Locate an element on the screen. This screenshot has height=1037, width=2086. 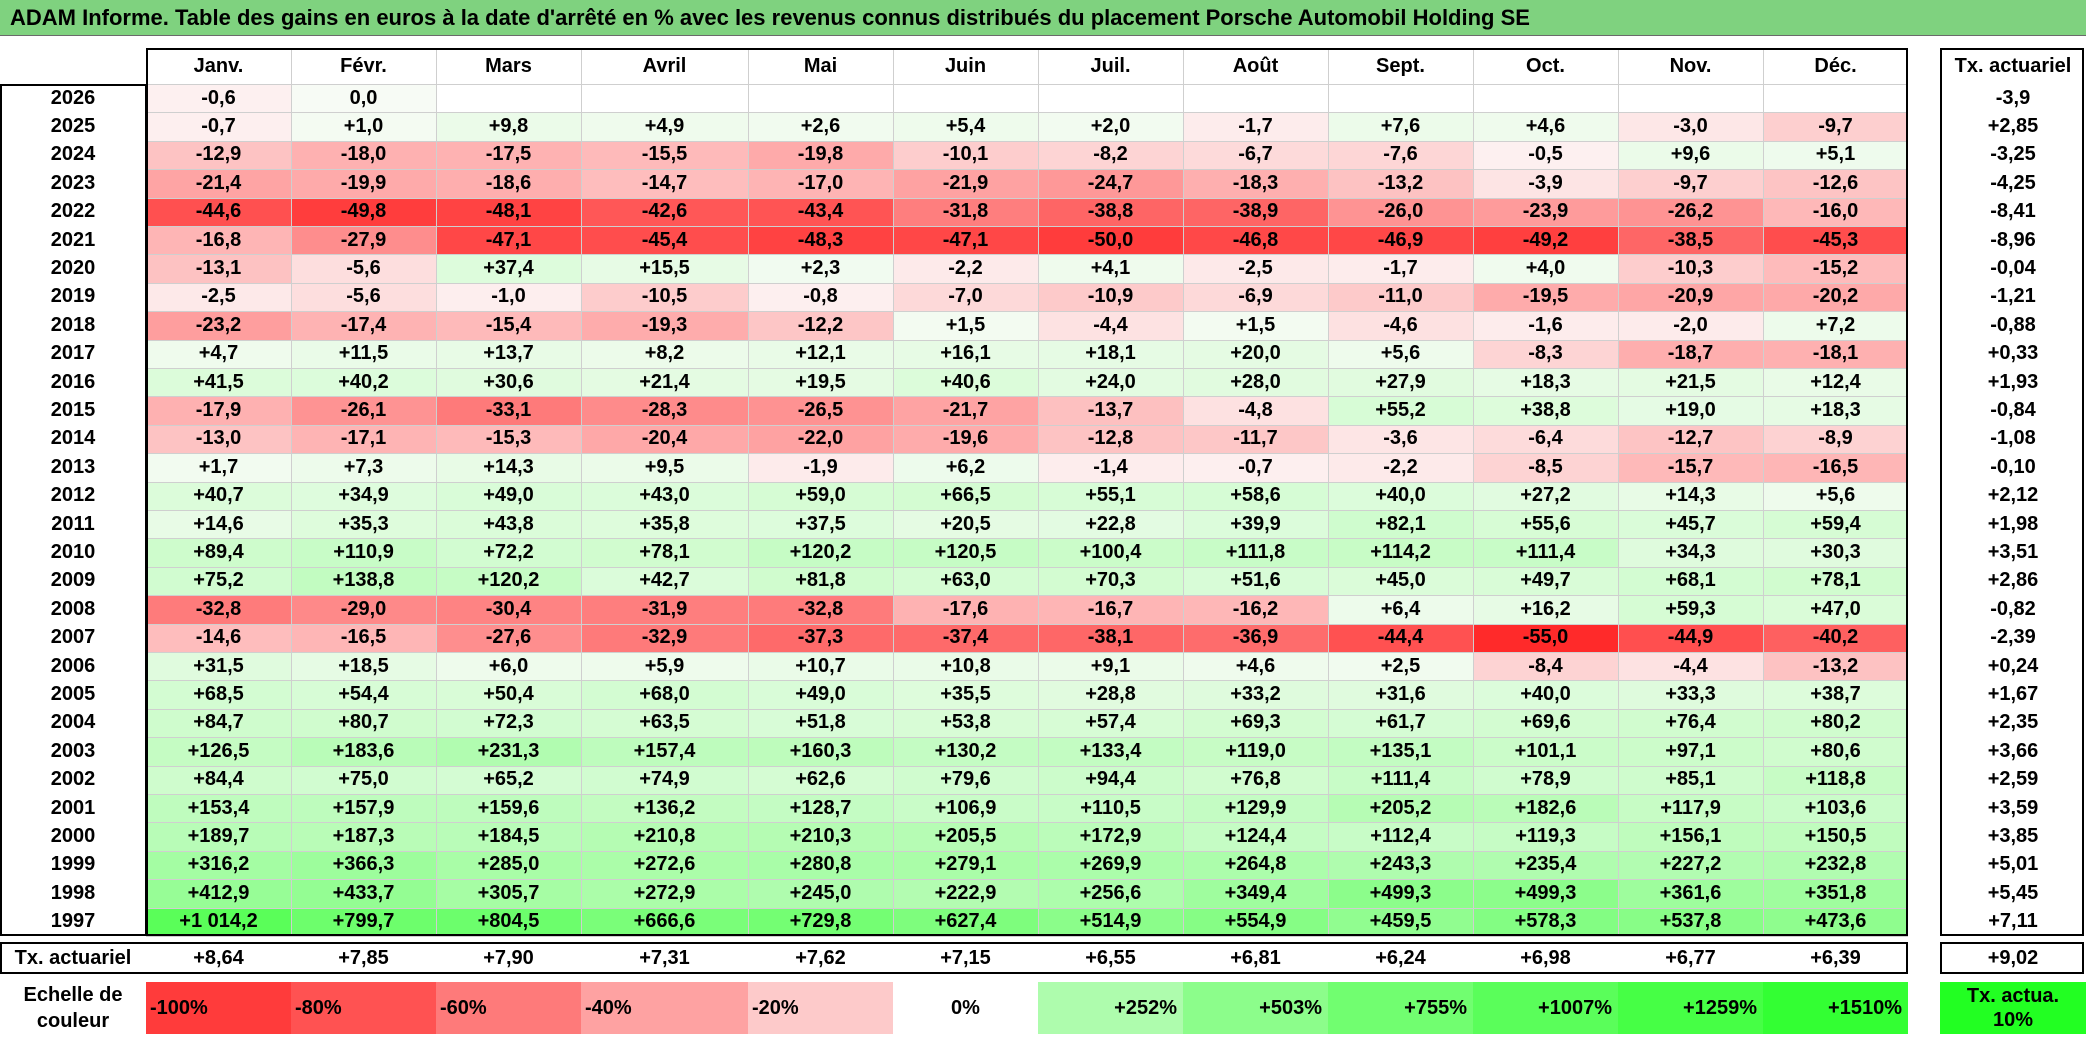
heatmap-cell: +799,7 is located at coordinates (363, 921).